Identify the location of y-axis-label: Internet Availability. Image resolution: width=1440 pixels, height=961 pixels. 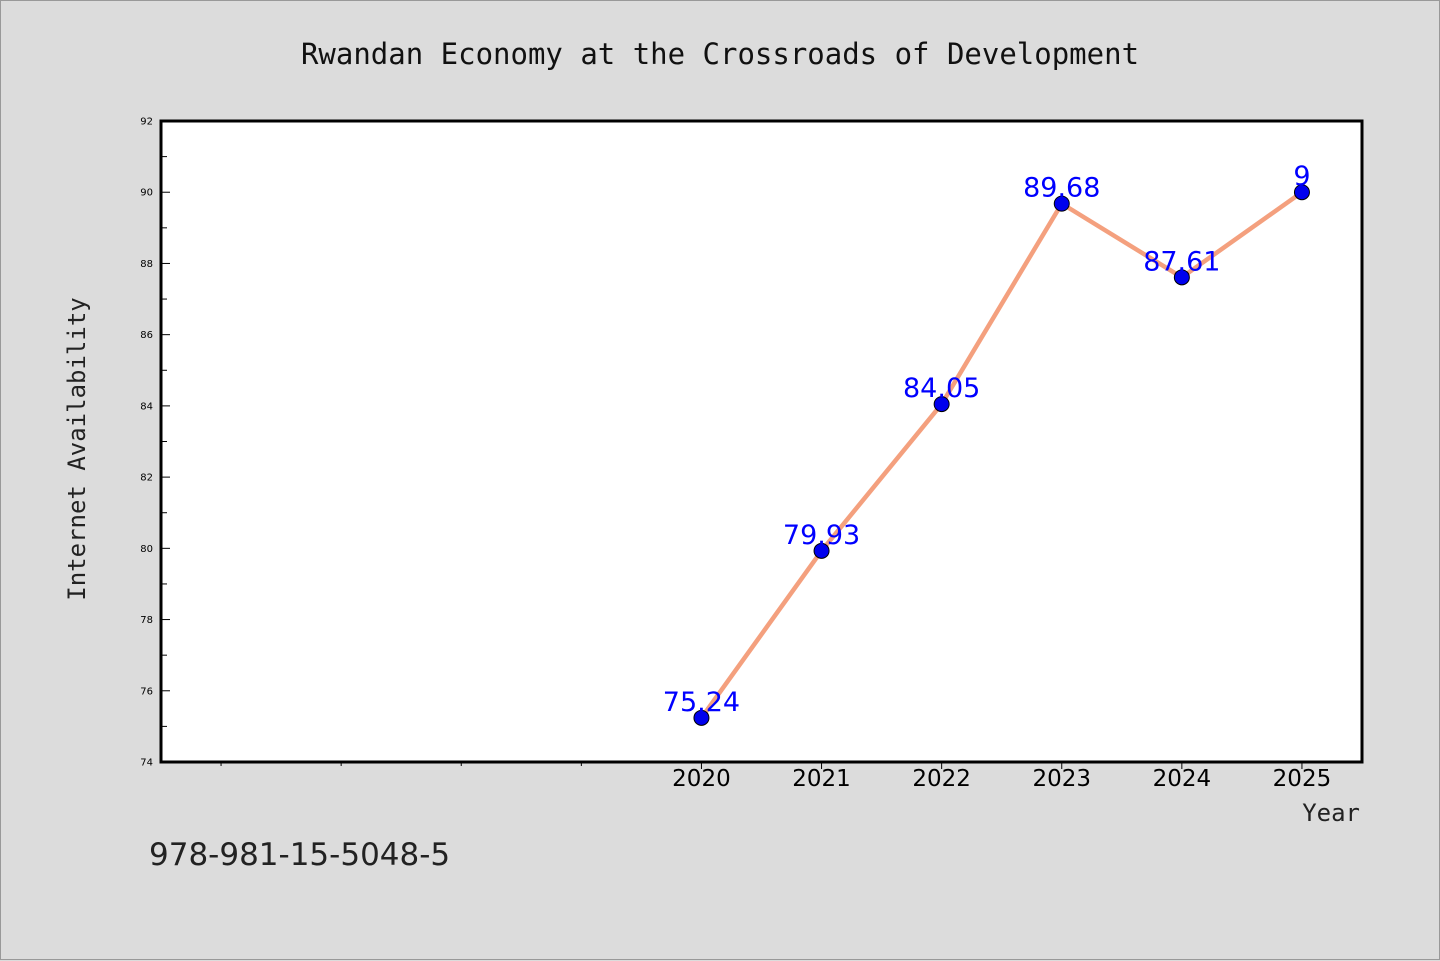
(77, 448).